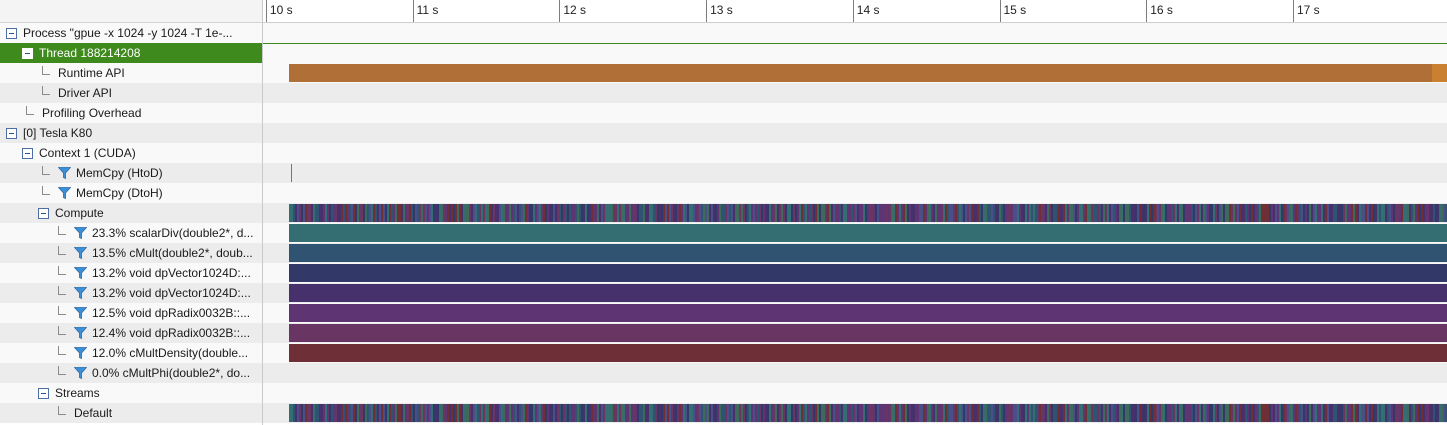 Image resolution: width=1447 pixels, height=425 pixels. I want to click on lane-runtime-api, so click(855, 73).